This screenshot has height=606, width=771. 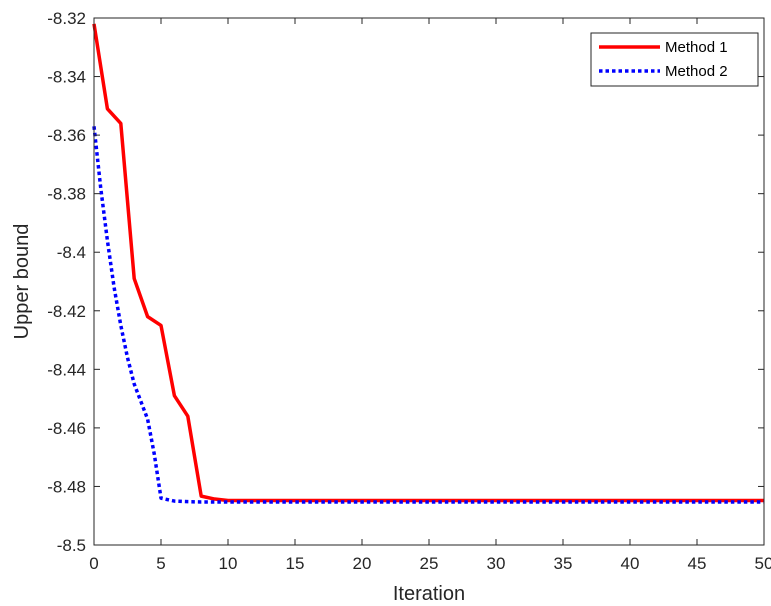 I want to click on x-tick-label: 20, so click(x=362, y=563).